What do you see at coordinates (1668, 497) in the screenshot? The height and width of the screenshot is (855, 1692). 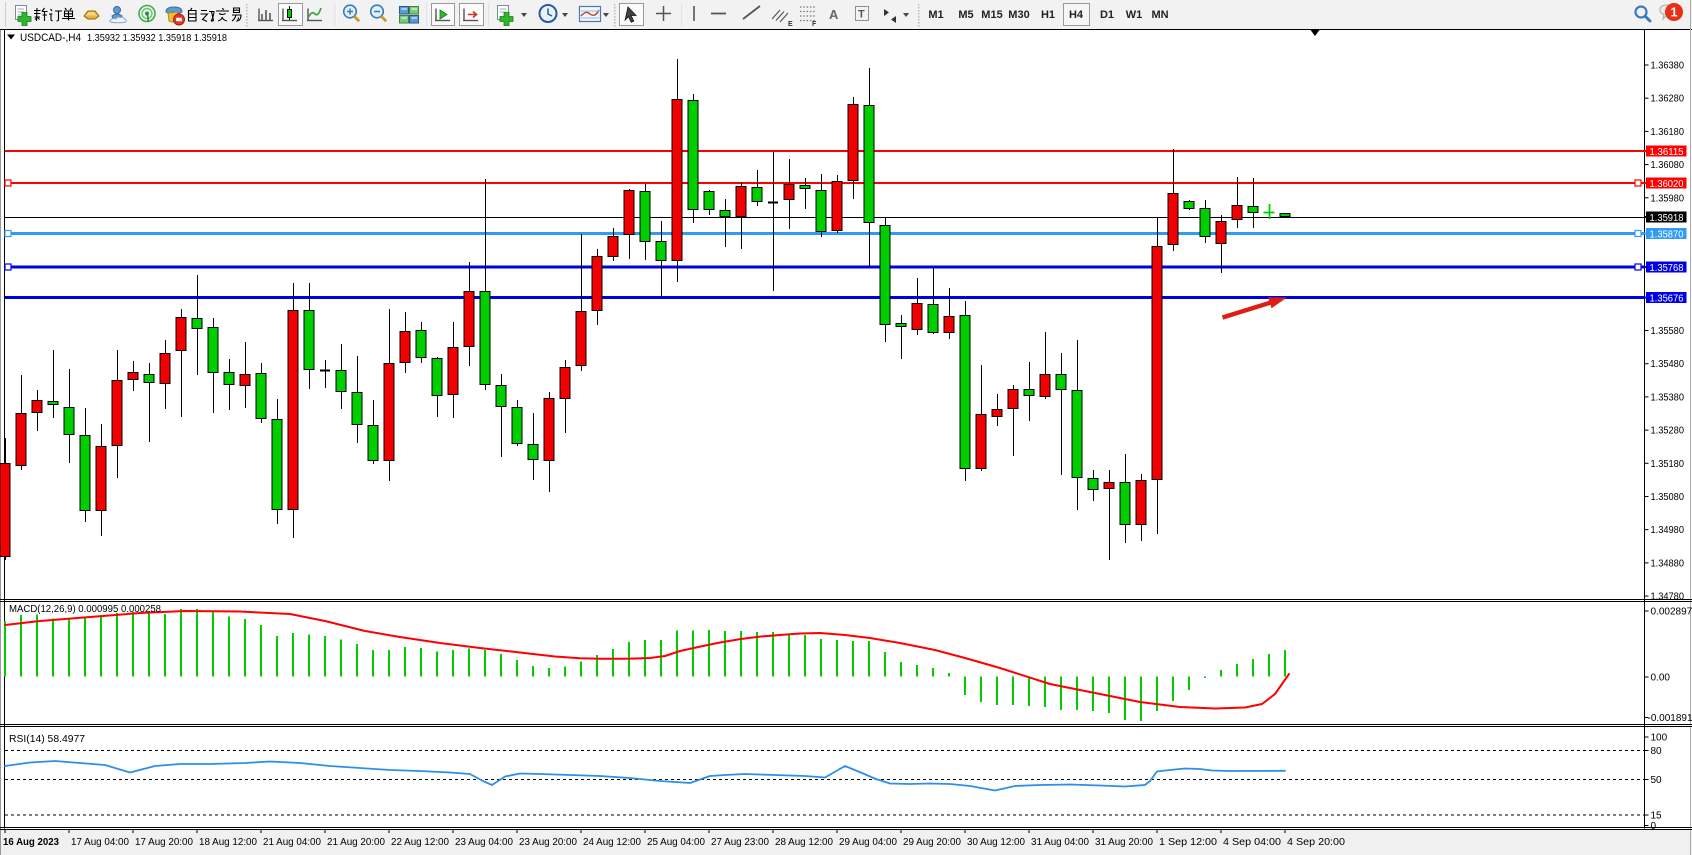 I see `svg-text: 1.35080` at bounding box center [1668, 497].